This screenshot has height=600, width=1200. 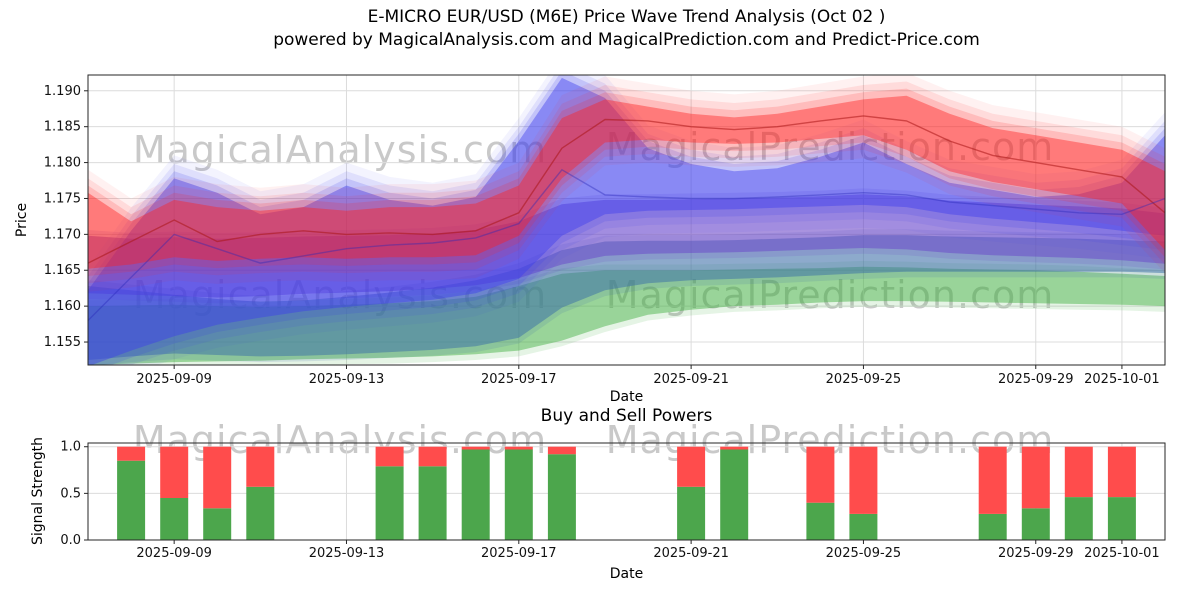 What do you see at coordinates (626, 416) in the screenshot?
I see `bar-chart-title: Buy and Sell Powers` at bounding box center [626, 416].